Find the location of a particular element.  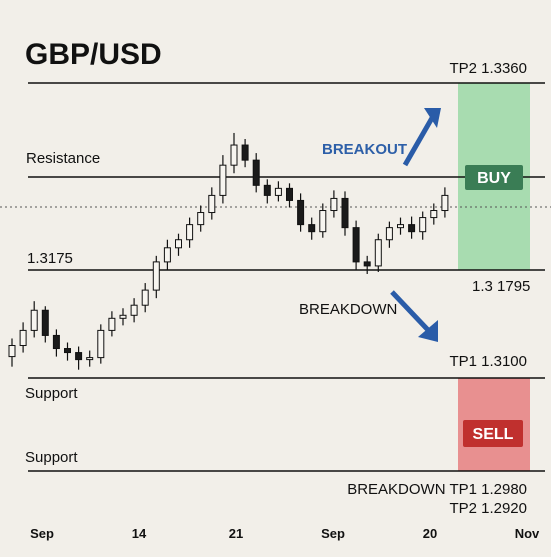

x-tick-label: 21 is located at coordinates (236, 533).